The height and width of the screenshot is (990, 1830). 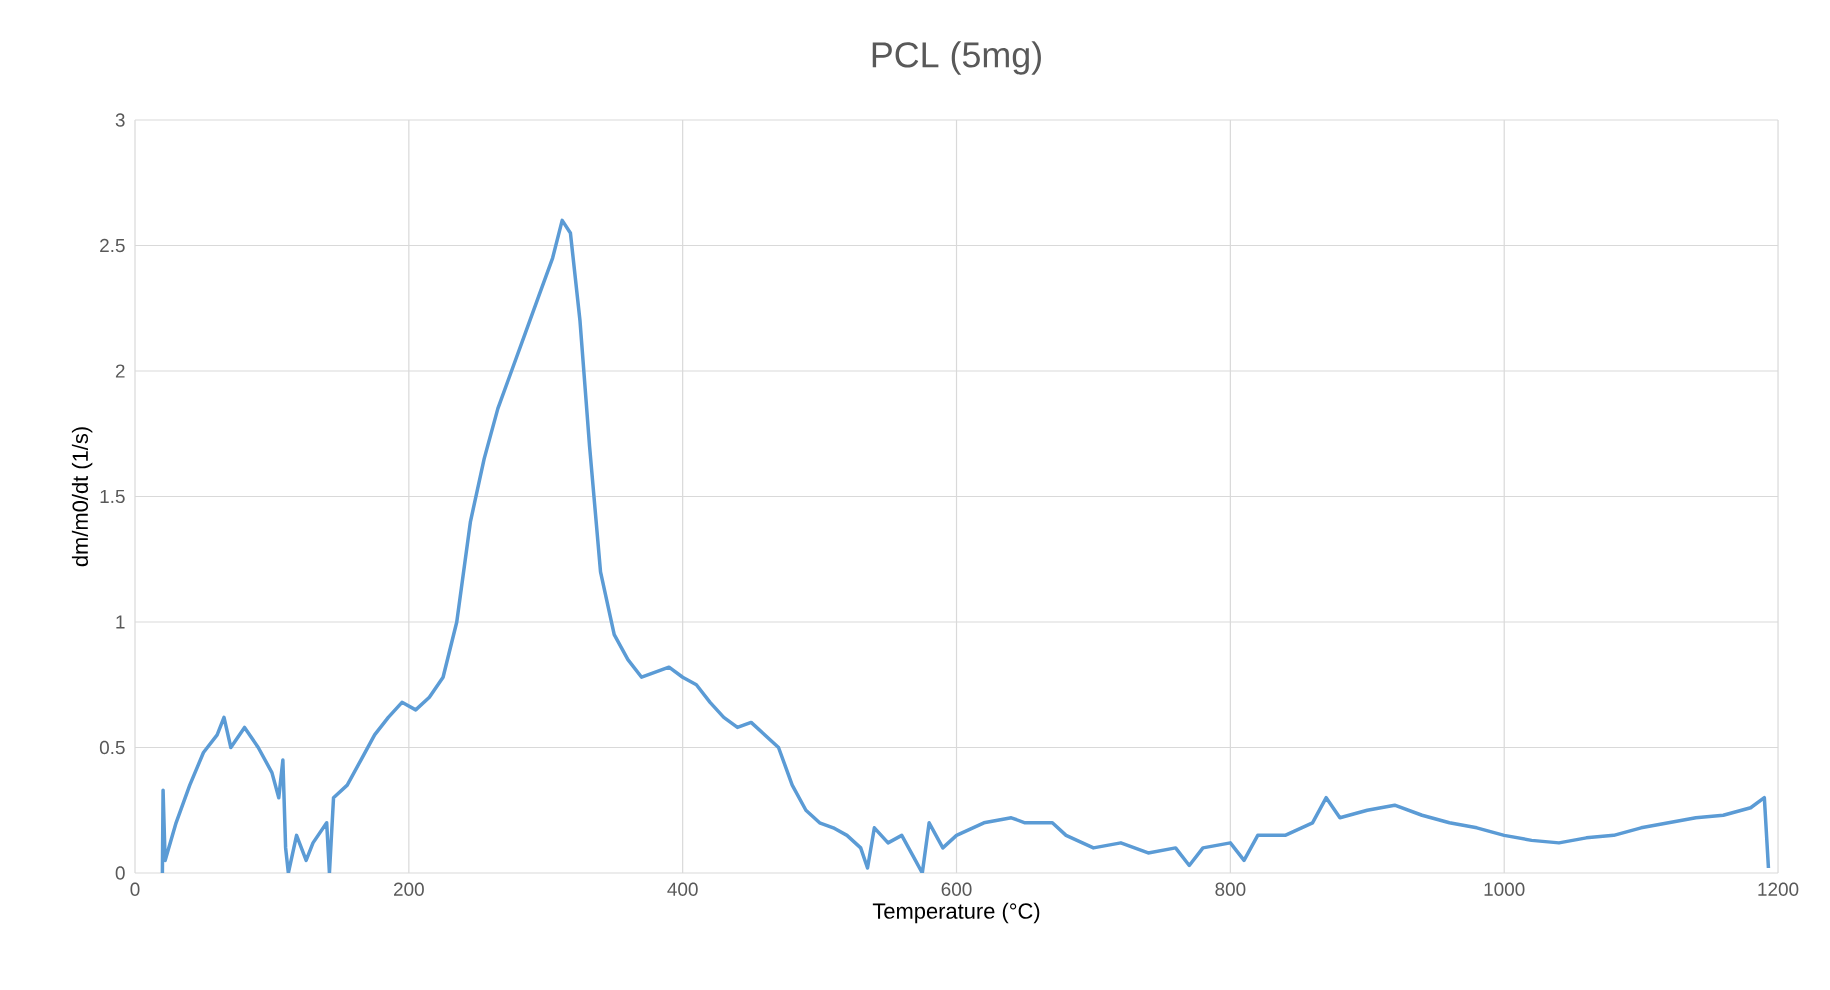 What do you see at coordinates (1230, 889) in the screenshot?
I see `x-tick-label: 800` at bounding box center [1230, 889].